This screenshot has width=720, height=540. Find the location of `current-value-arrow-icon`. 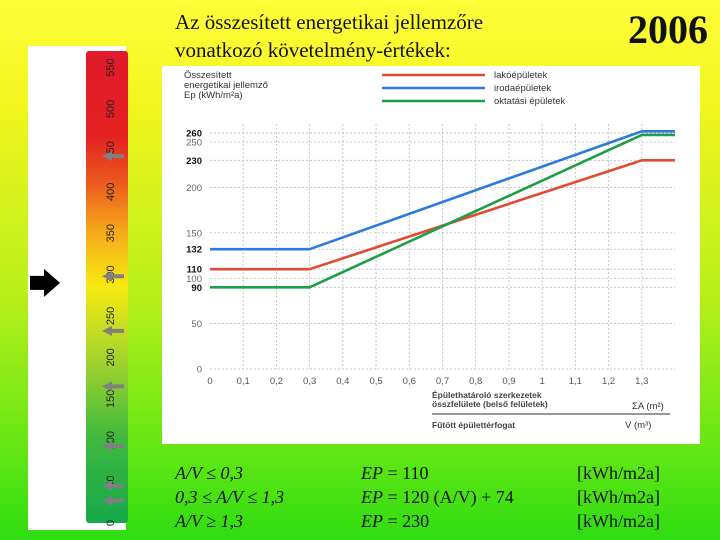

current-value-arrow-icon is located at coordinates (45, 282).